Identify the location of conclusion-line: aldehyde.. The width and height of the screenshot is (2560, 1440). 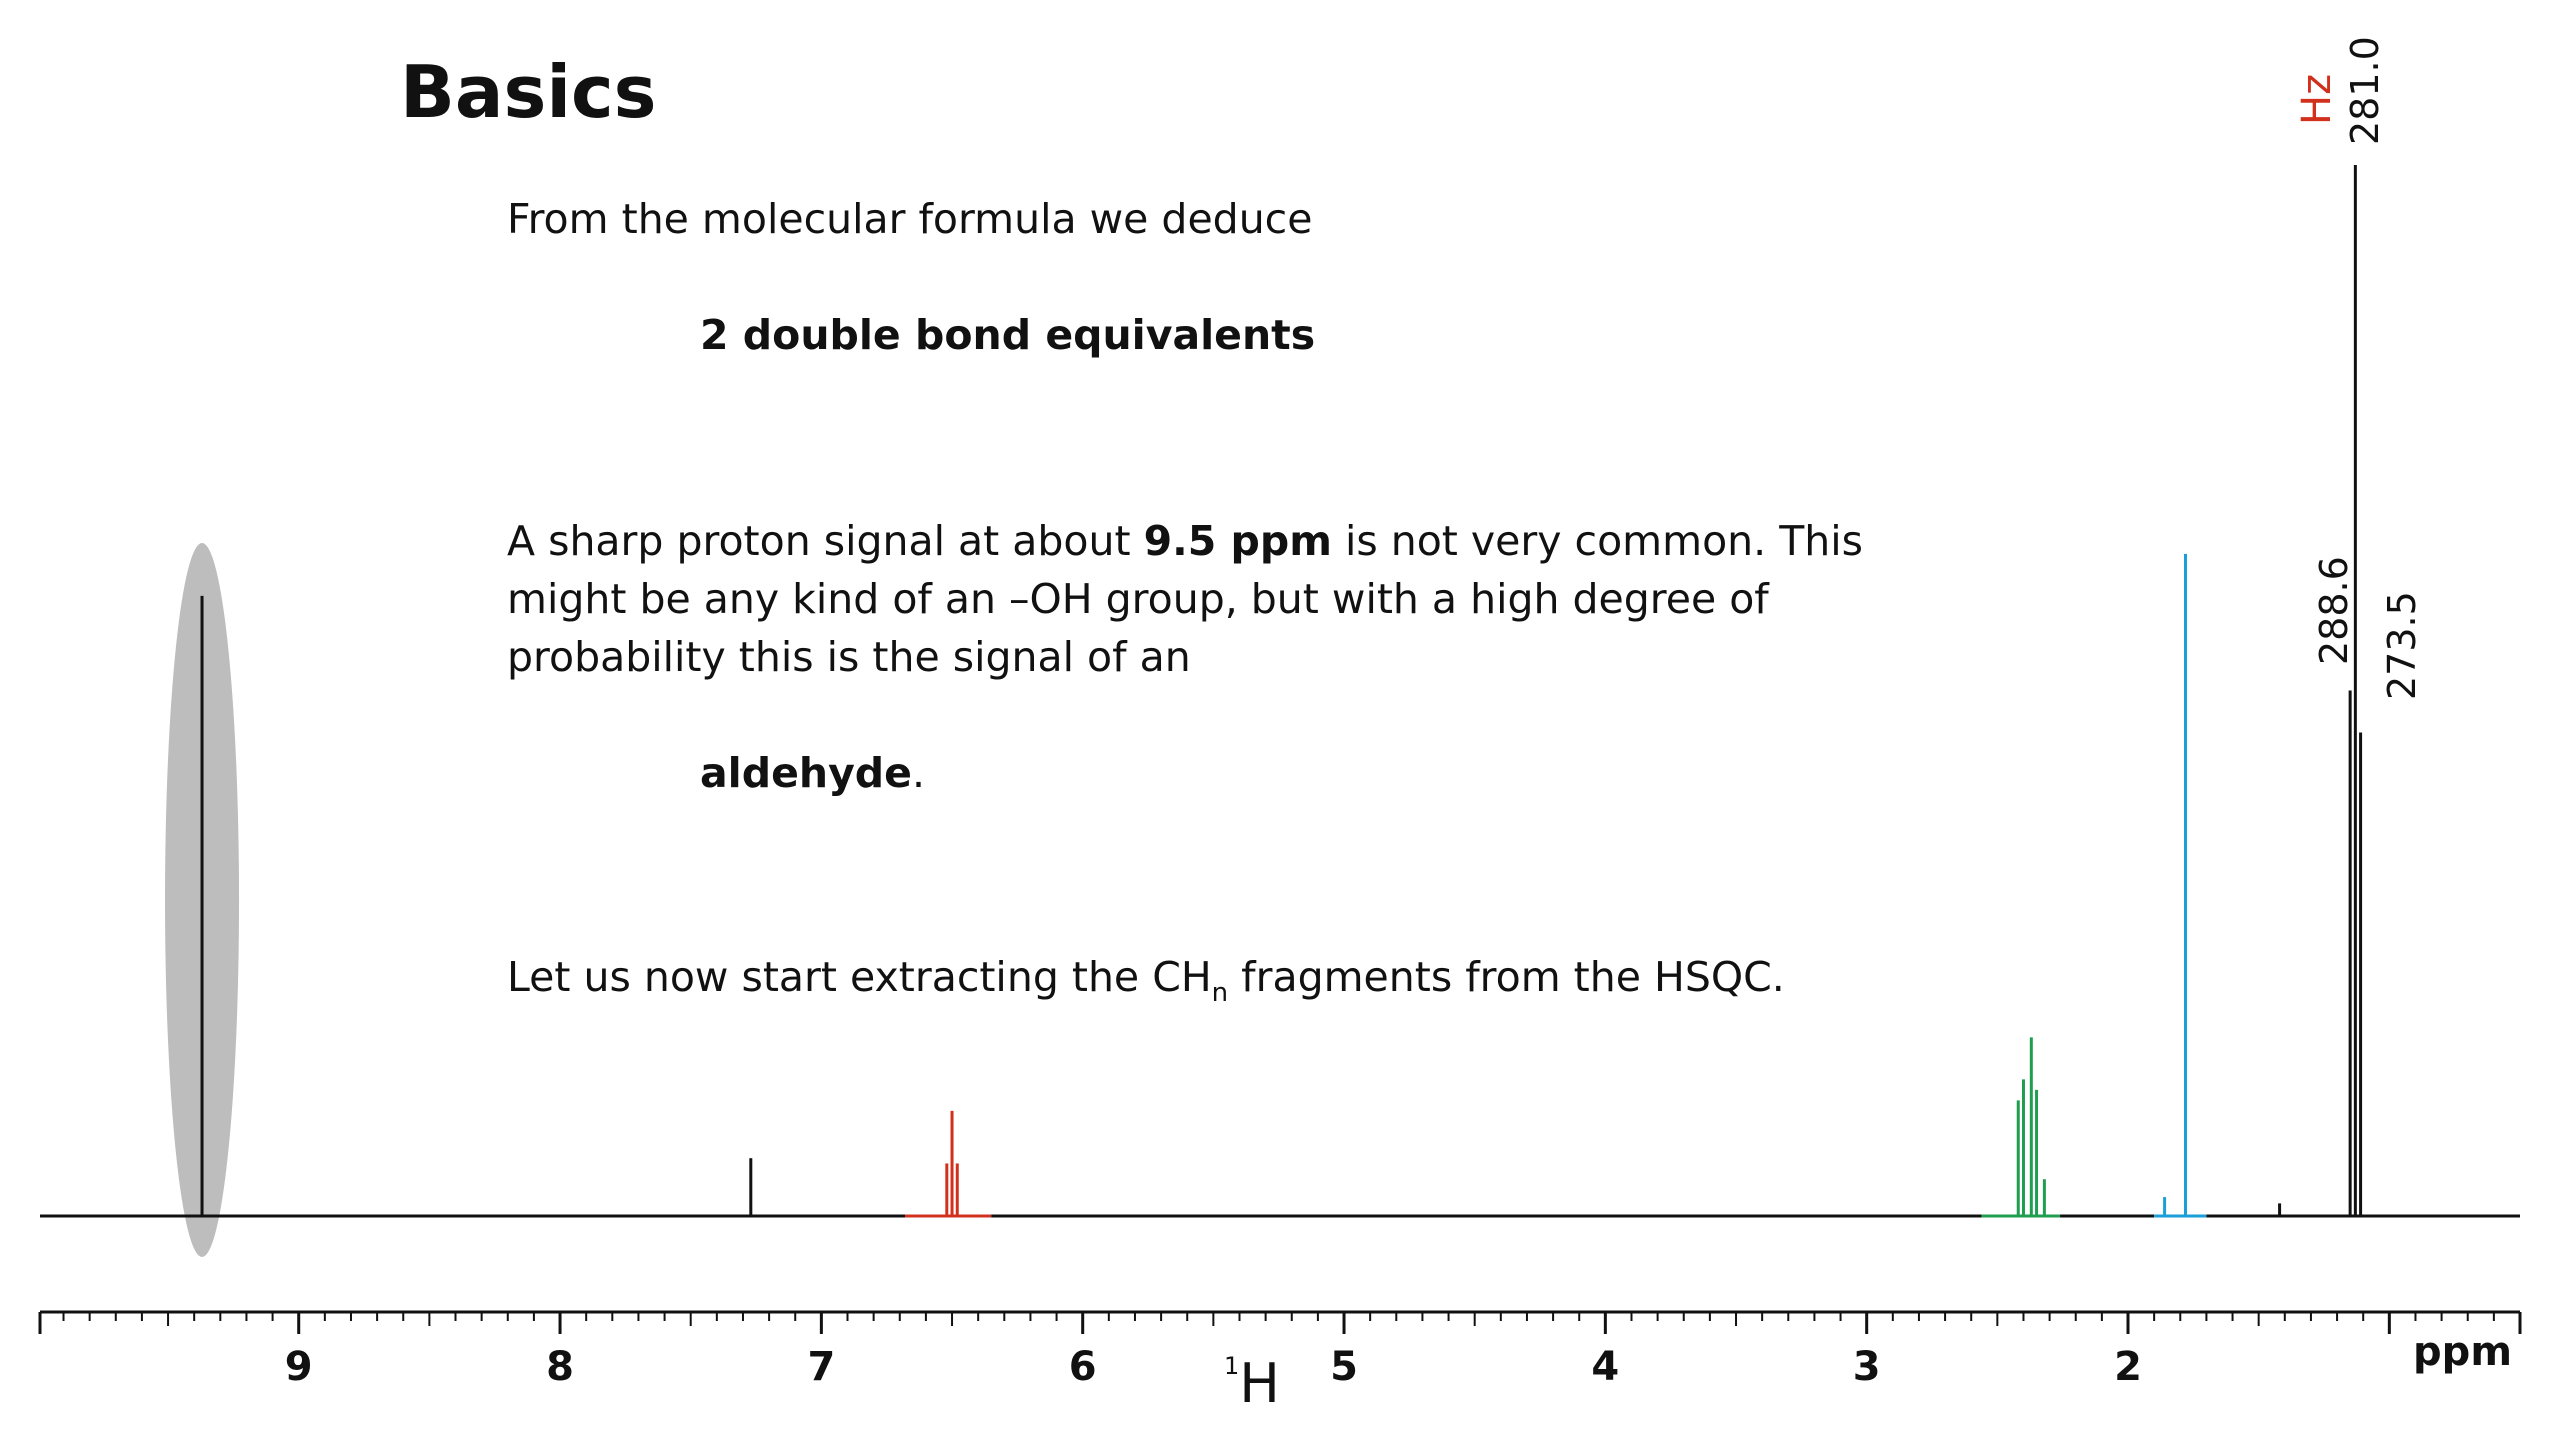
(812, 773).